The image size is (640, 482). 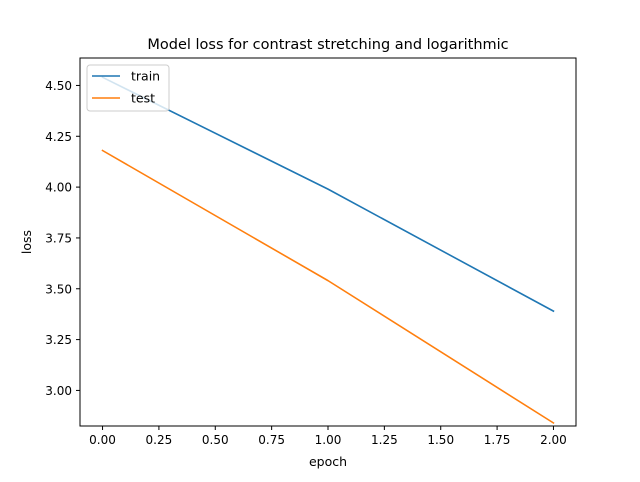 I want to click on y-tick-label: 3.75, so click(x=58, y=238).